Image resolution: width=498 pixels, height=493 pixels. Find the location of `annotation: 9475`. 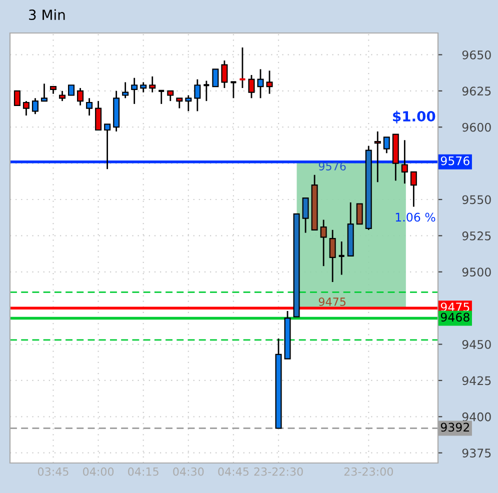

annotation: 9475 is located at coordinates (332, 302).